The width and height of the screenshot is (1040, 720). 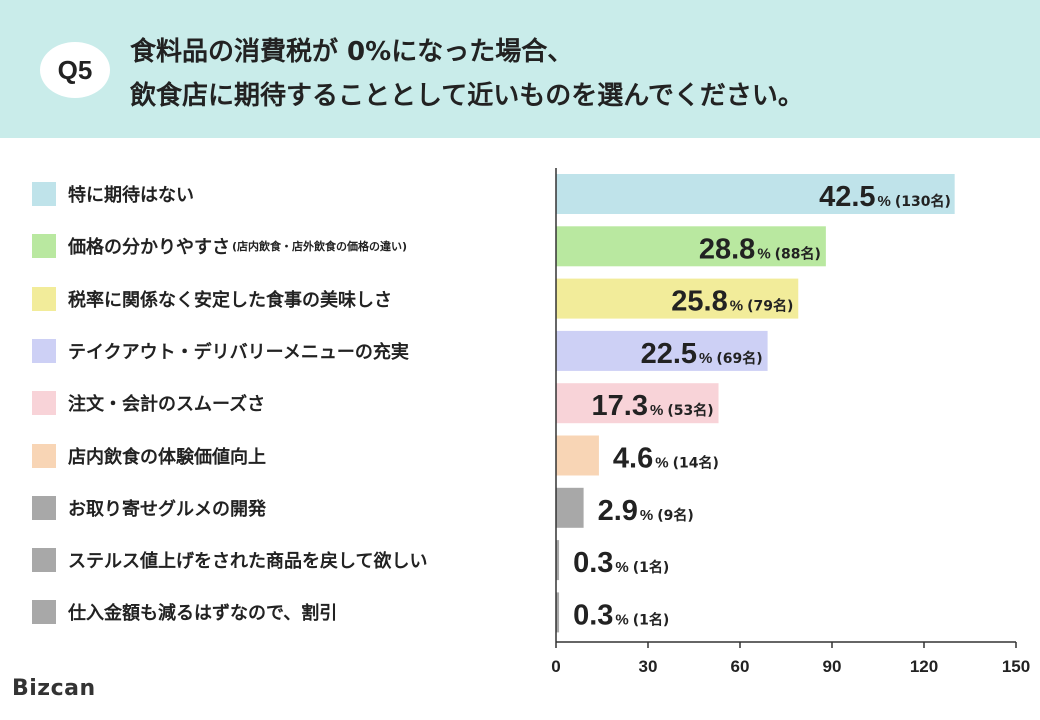 I want to click on category-label: テイクアウト・デリバリーメニューの充実, so click(x=220, y=351).